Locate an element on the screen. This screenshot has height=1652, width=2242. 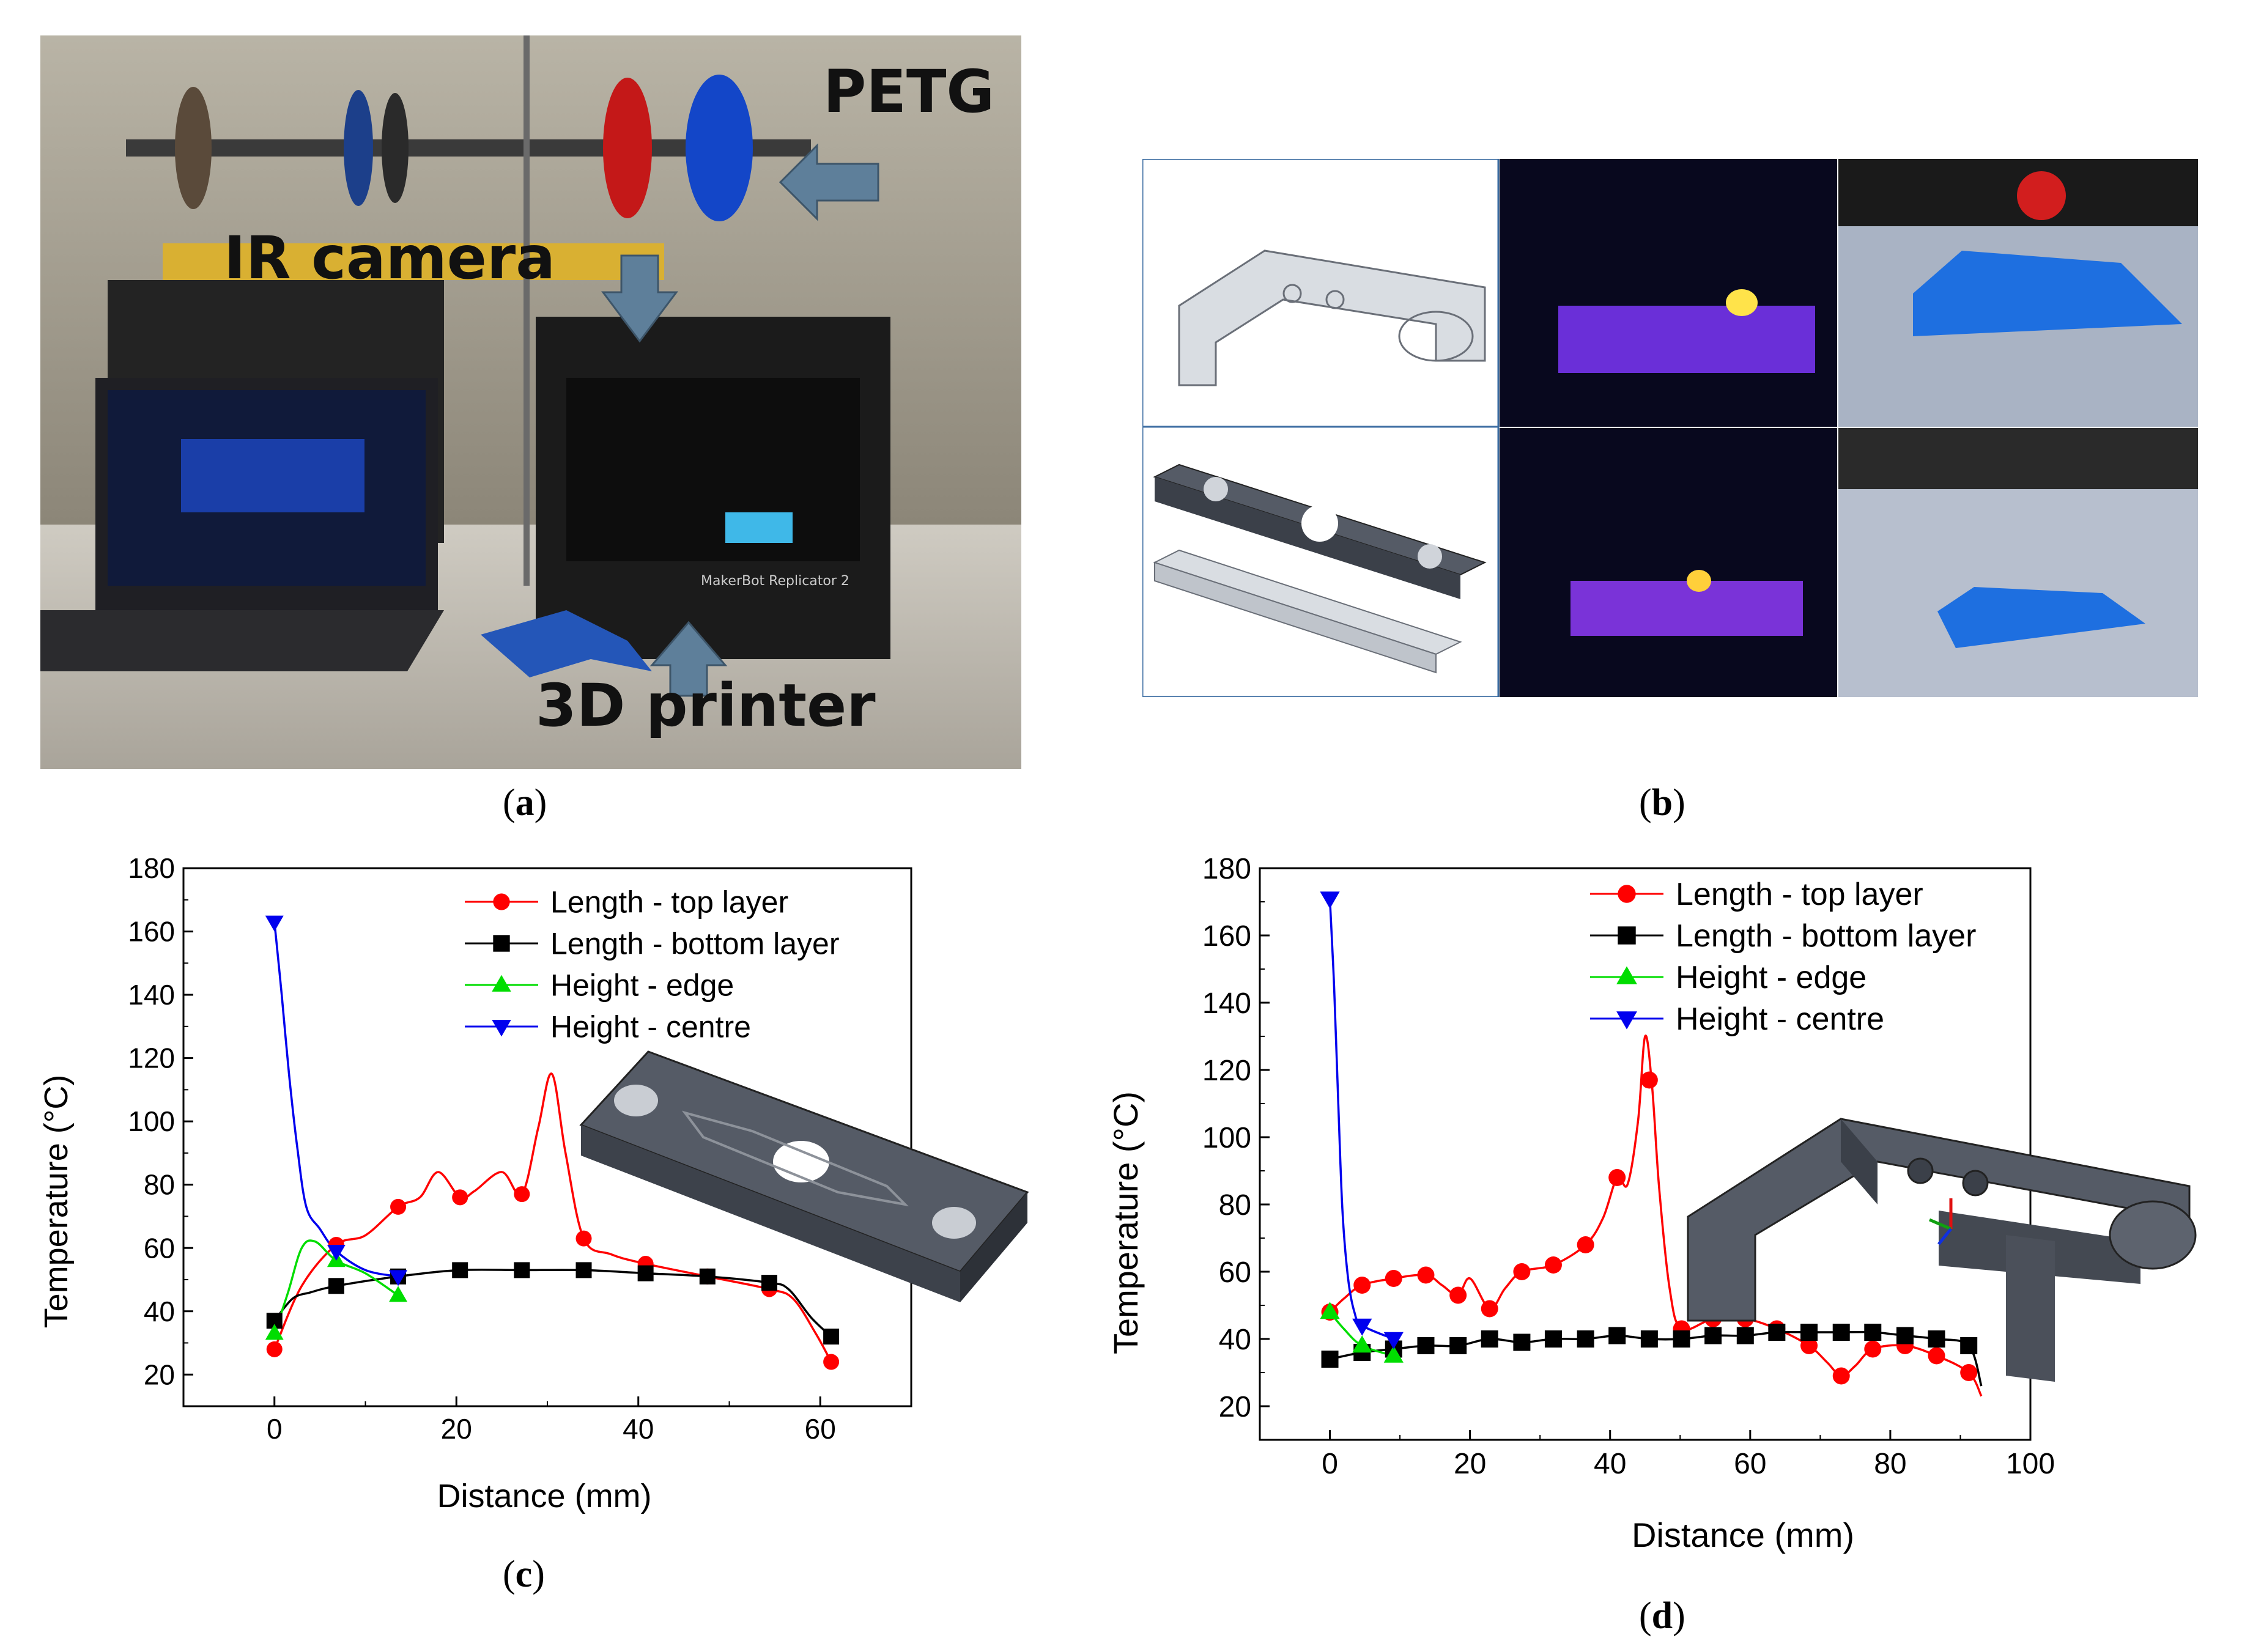
ir-camera-label: IR camera is located at coordinates (390, 258).